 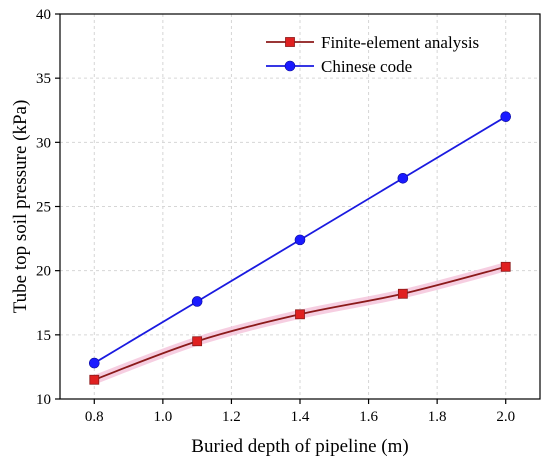 I want to click on y-axis-label: Tube top soil pressure (kPa), so click(x=20, y=207).